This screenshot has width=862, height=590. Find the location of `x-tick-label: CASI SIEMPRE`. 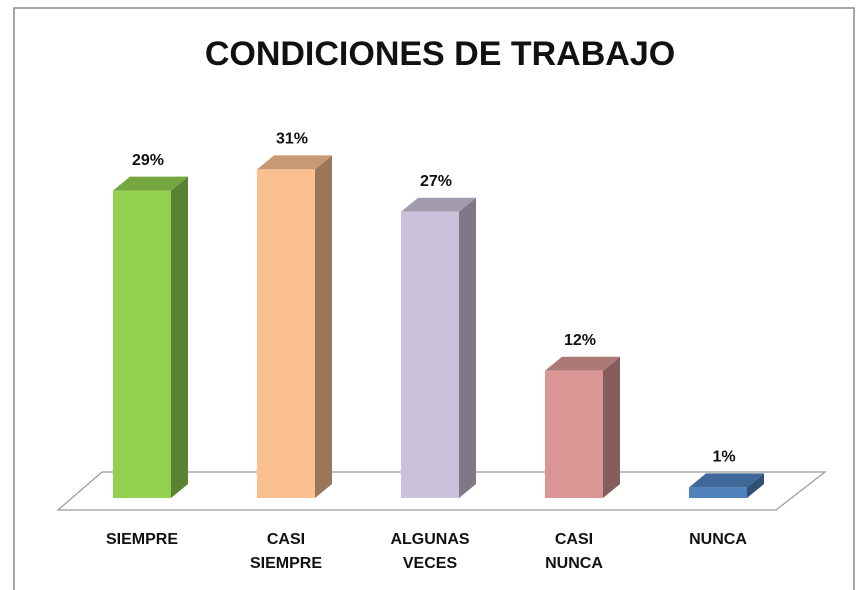

x-tick-label: CASI SIEMPRE is located at coordinates (286, 551).